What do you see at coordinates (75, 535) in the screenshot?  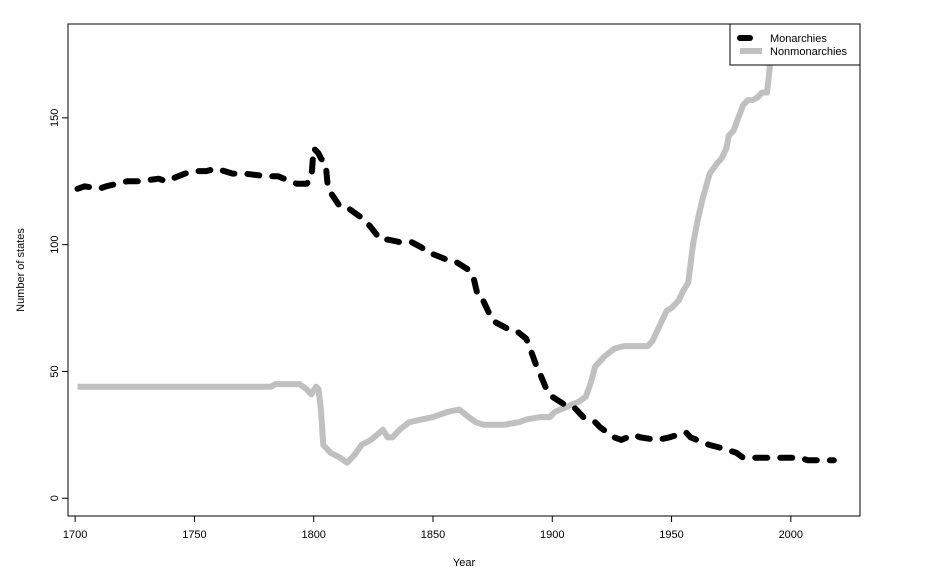 I see `x-tick-label: 1700` at bounding box center [75, 535].